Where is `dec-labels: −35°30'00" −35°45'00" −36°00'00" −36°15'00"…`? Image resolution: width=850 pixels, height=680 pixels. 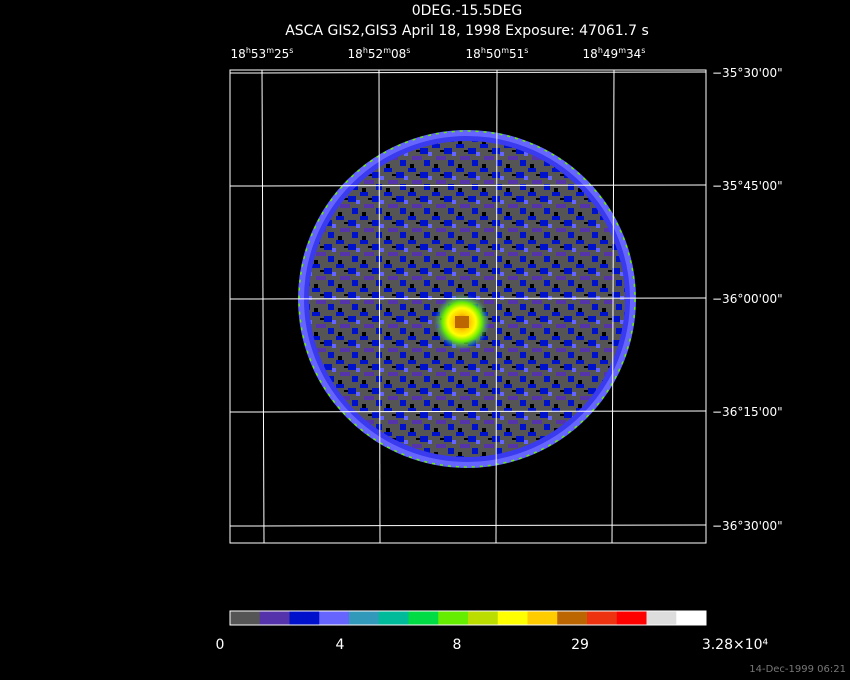 dec-labels: −35°30'00" −35°45'00" −36°00'00" −36°15'00"… is located at coordinates (747, 299).